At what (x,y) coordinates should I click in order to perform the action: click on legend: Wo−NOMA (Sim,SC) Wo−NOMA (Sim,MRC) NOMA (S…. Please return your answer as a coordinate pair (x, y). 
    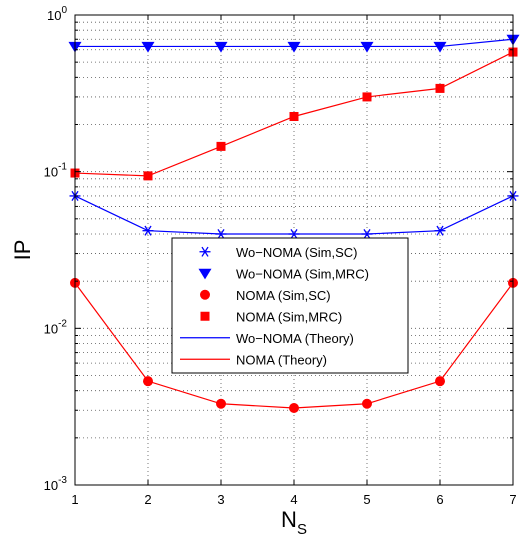
    Looking at the image, I should click on (290, 305).